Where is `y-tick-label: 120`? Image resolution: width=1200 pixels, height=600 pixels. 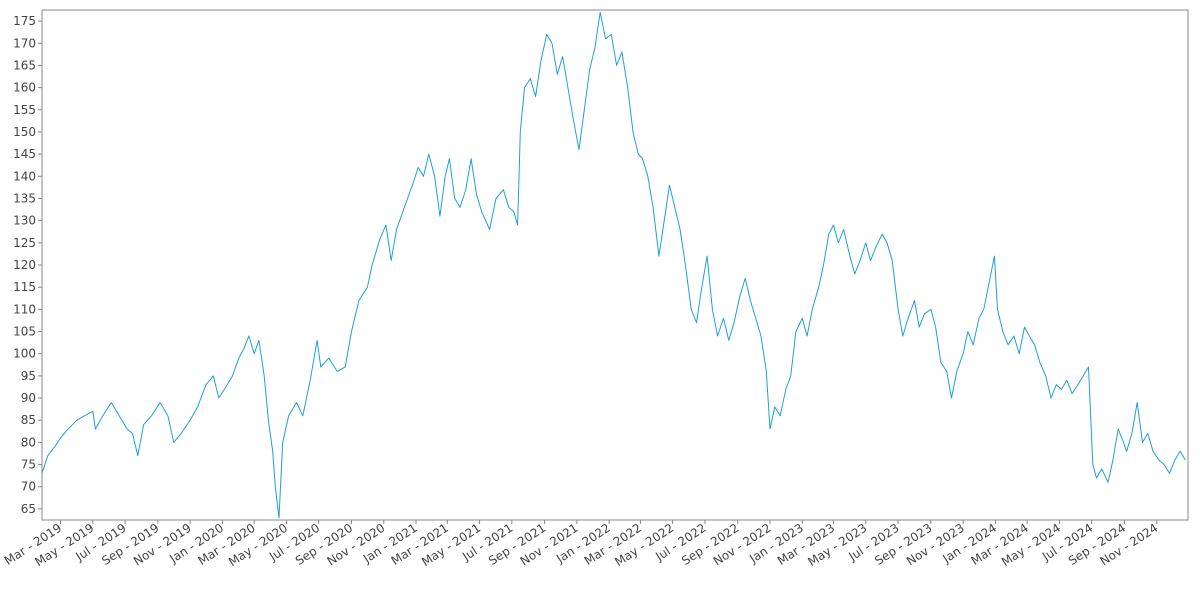
y-tick-label: 120 is located at coordinates (24, 265).